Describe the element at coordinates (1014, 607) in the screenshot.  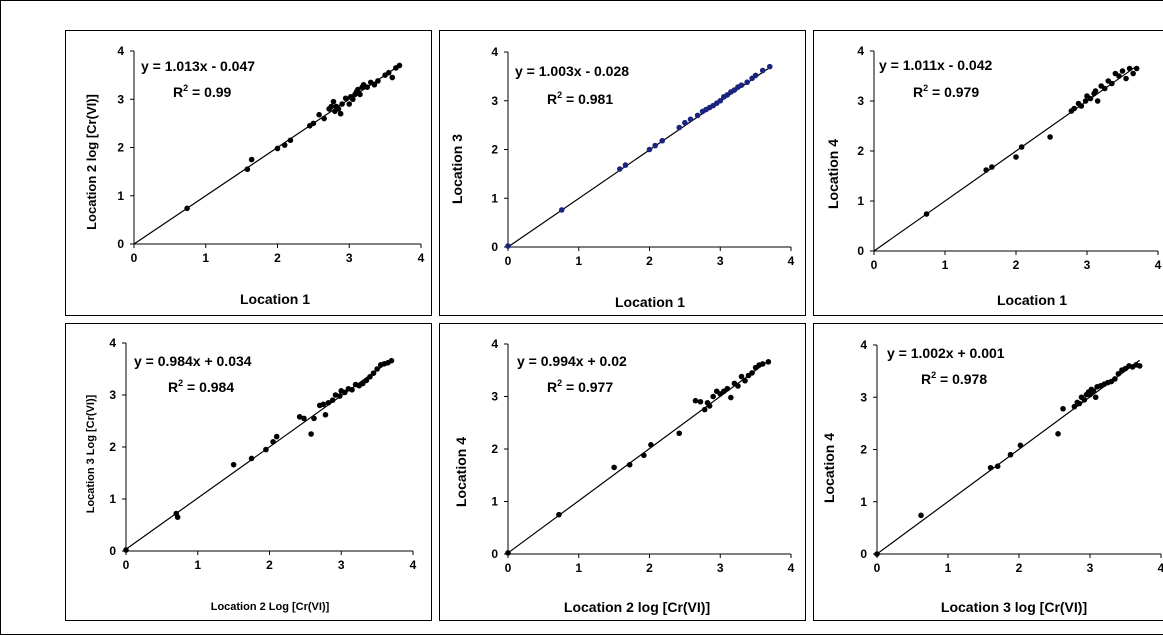
I see `x-axis-label: Location 3 log [Cr(VI)]` at that location.